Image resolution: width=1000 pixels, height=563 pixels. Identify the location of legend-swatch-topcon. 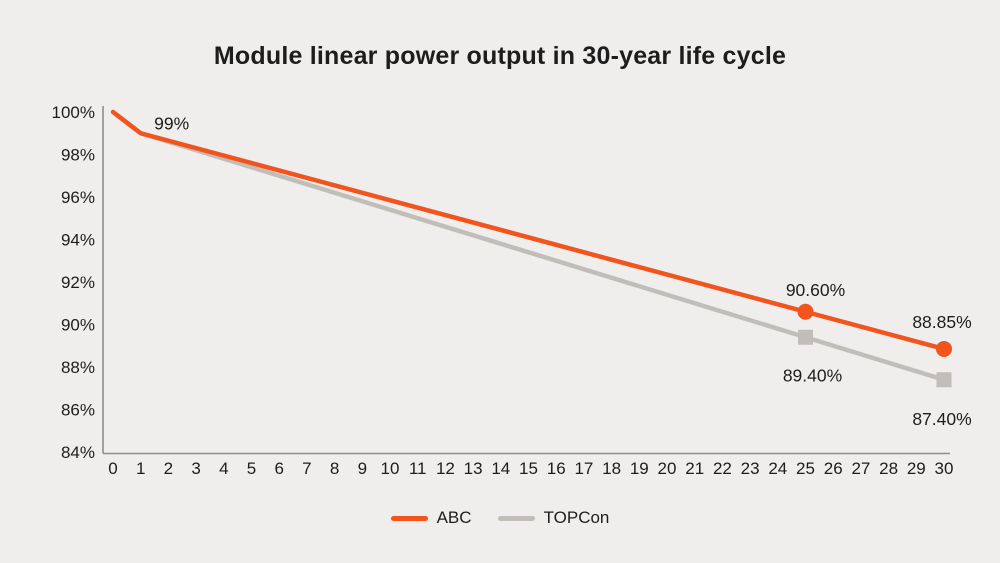
(516, 518).